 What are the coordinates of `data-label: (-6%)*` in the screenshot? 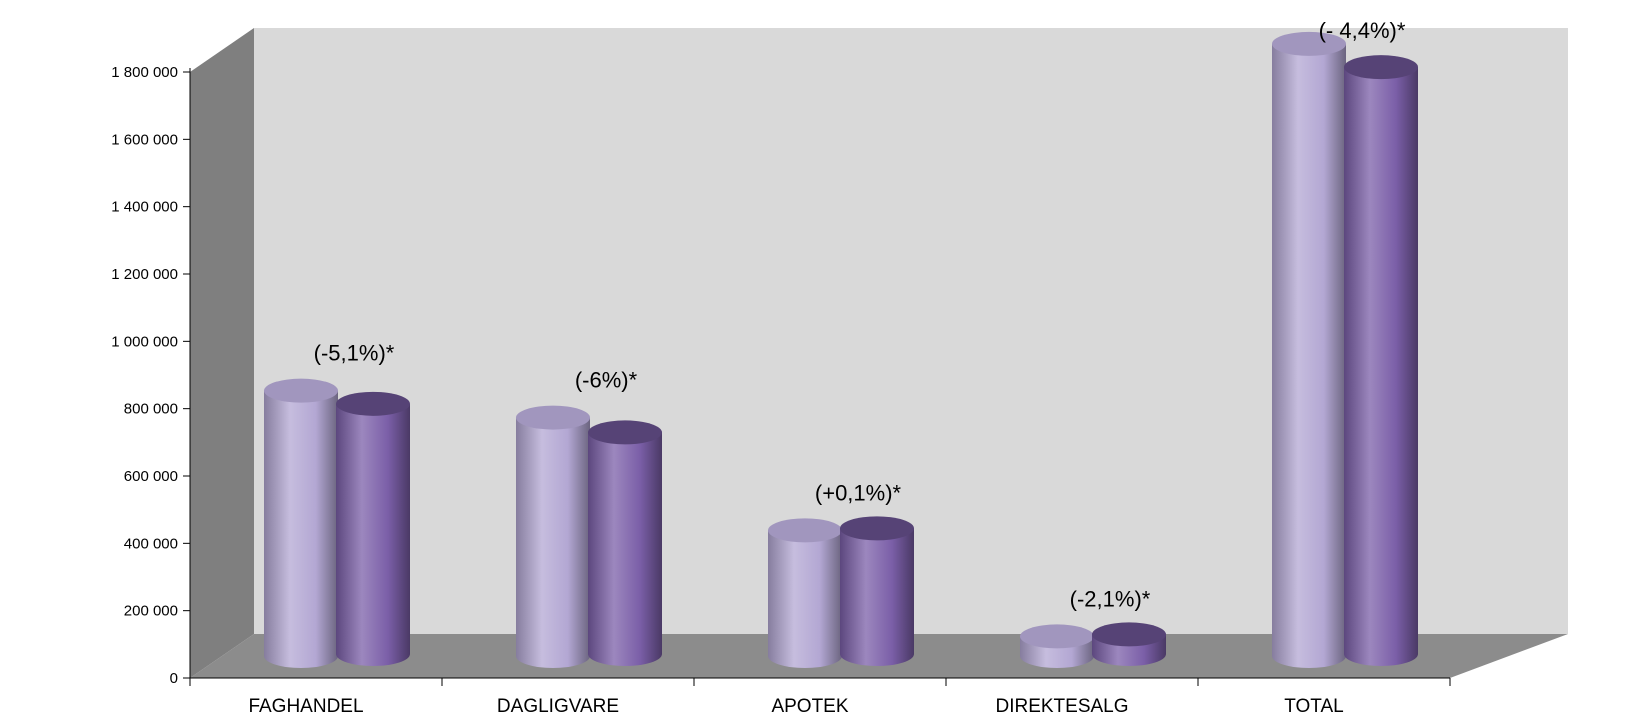 It's located at (606, 380).